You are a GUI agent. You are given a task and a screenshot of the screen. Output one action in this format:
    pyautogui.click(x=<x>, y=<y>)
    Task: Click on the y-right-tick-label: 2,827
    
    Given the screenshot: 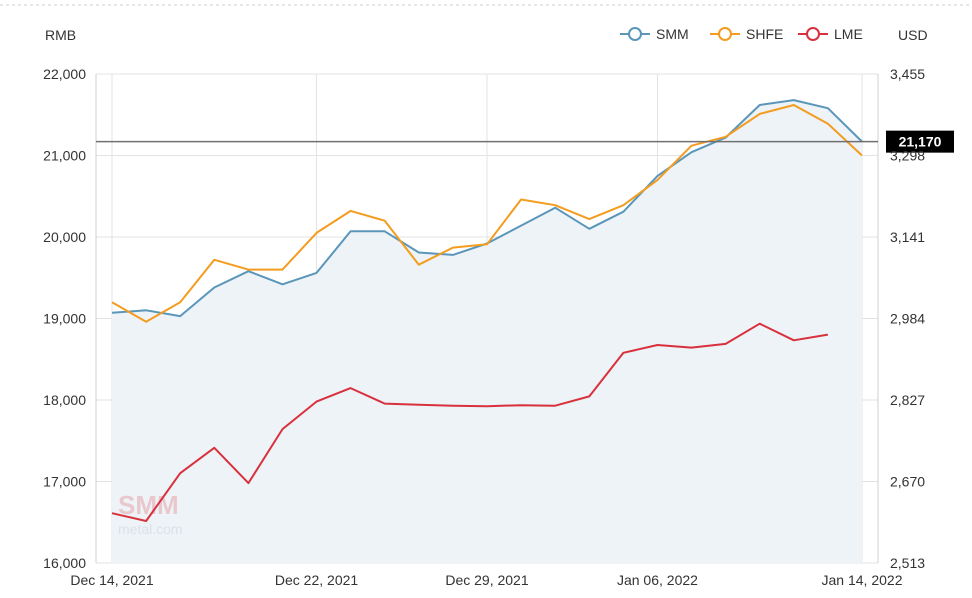 What is the action you would take?
    pyautogui.click(x=907, y=400)
    